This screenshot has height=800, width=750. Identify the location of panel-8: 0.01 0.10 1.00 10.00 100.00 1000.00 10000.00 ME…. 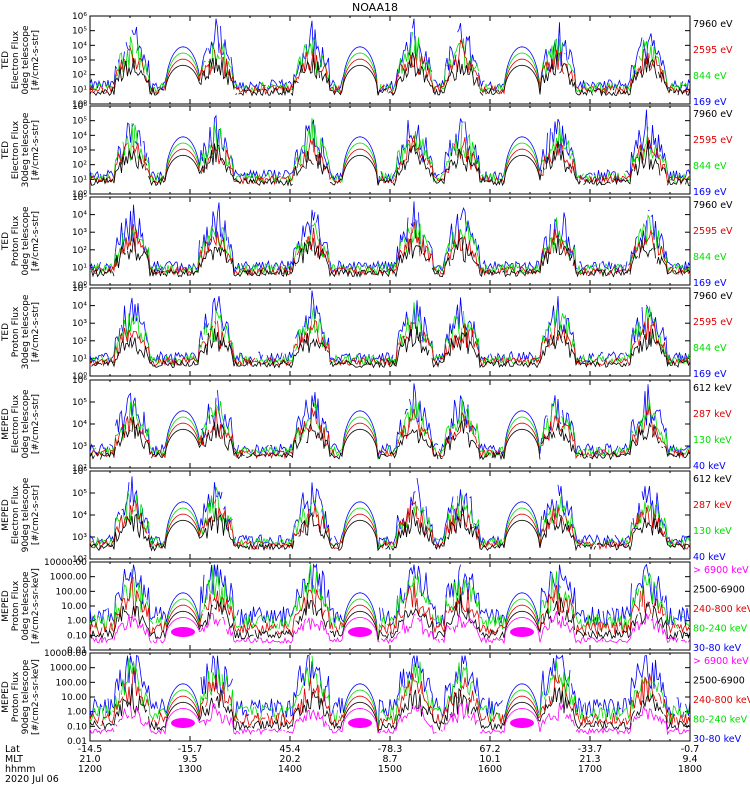
(375, 698).